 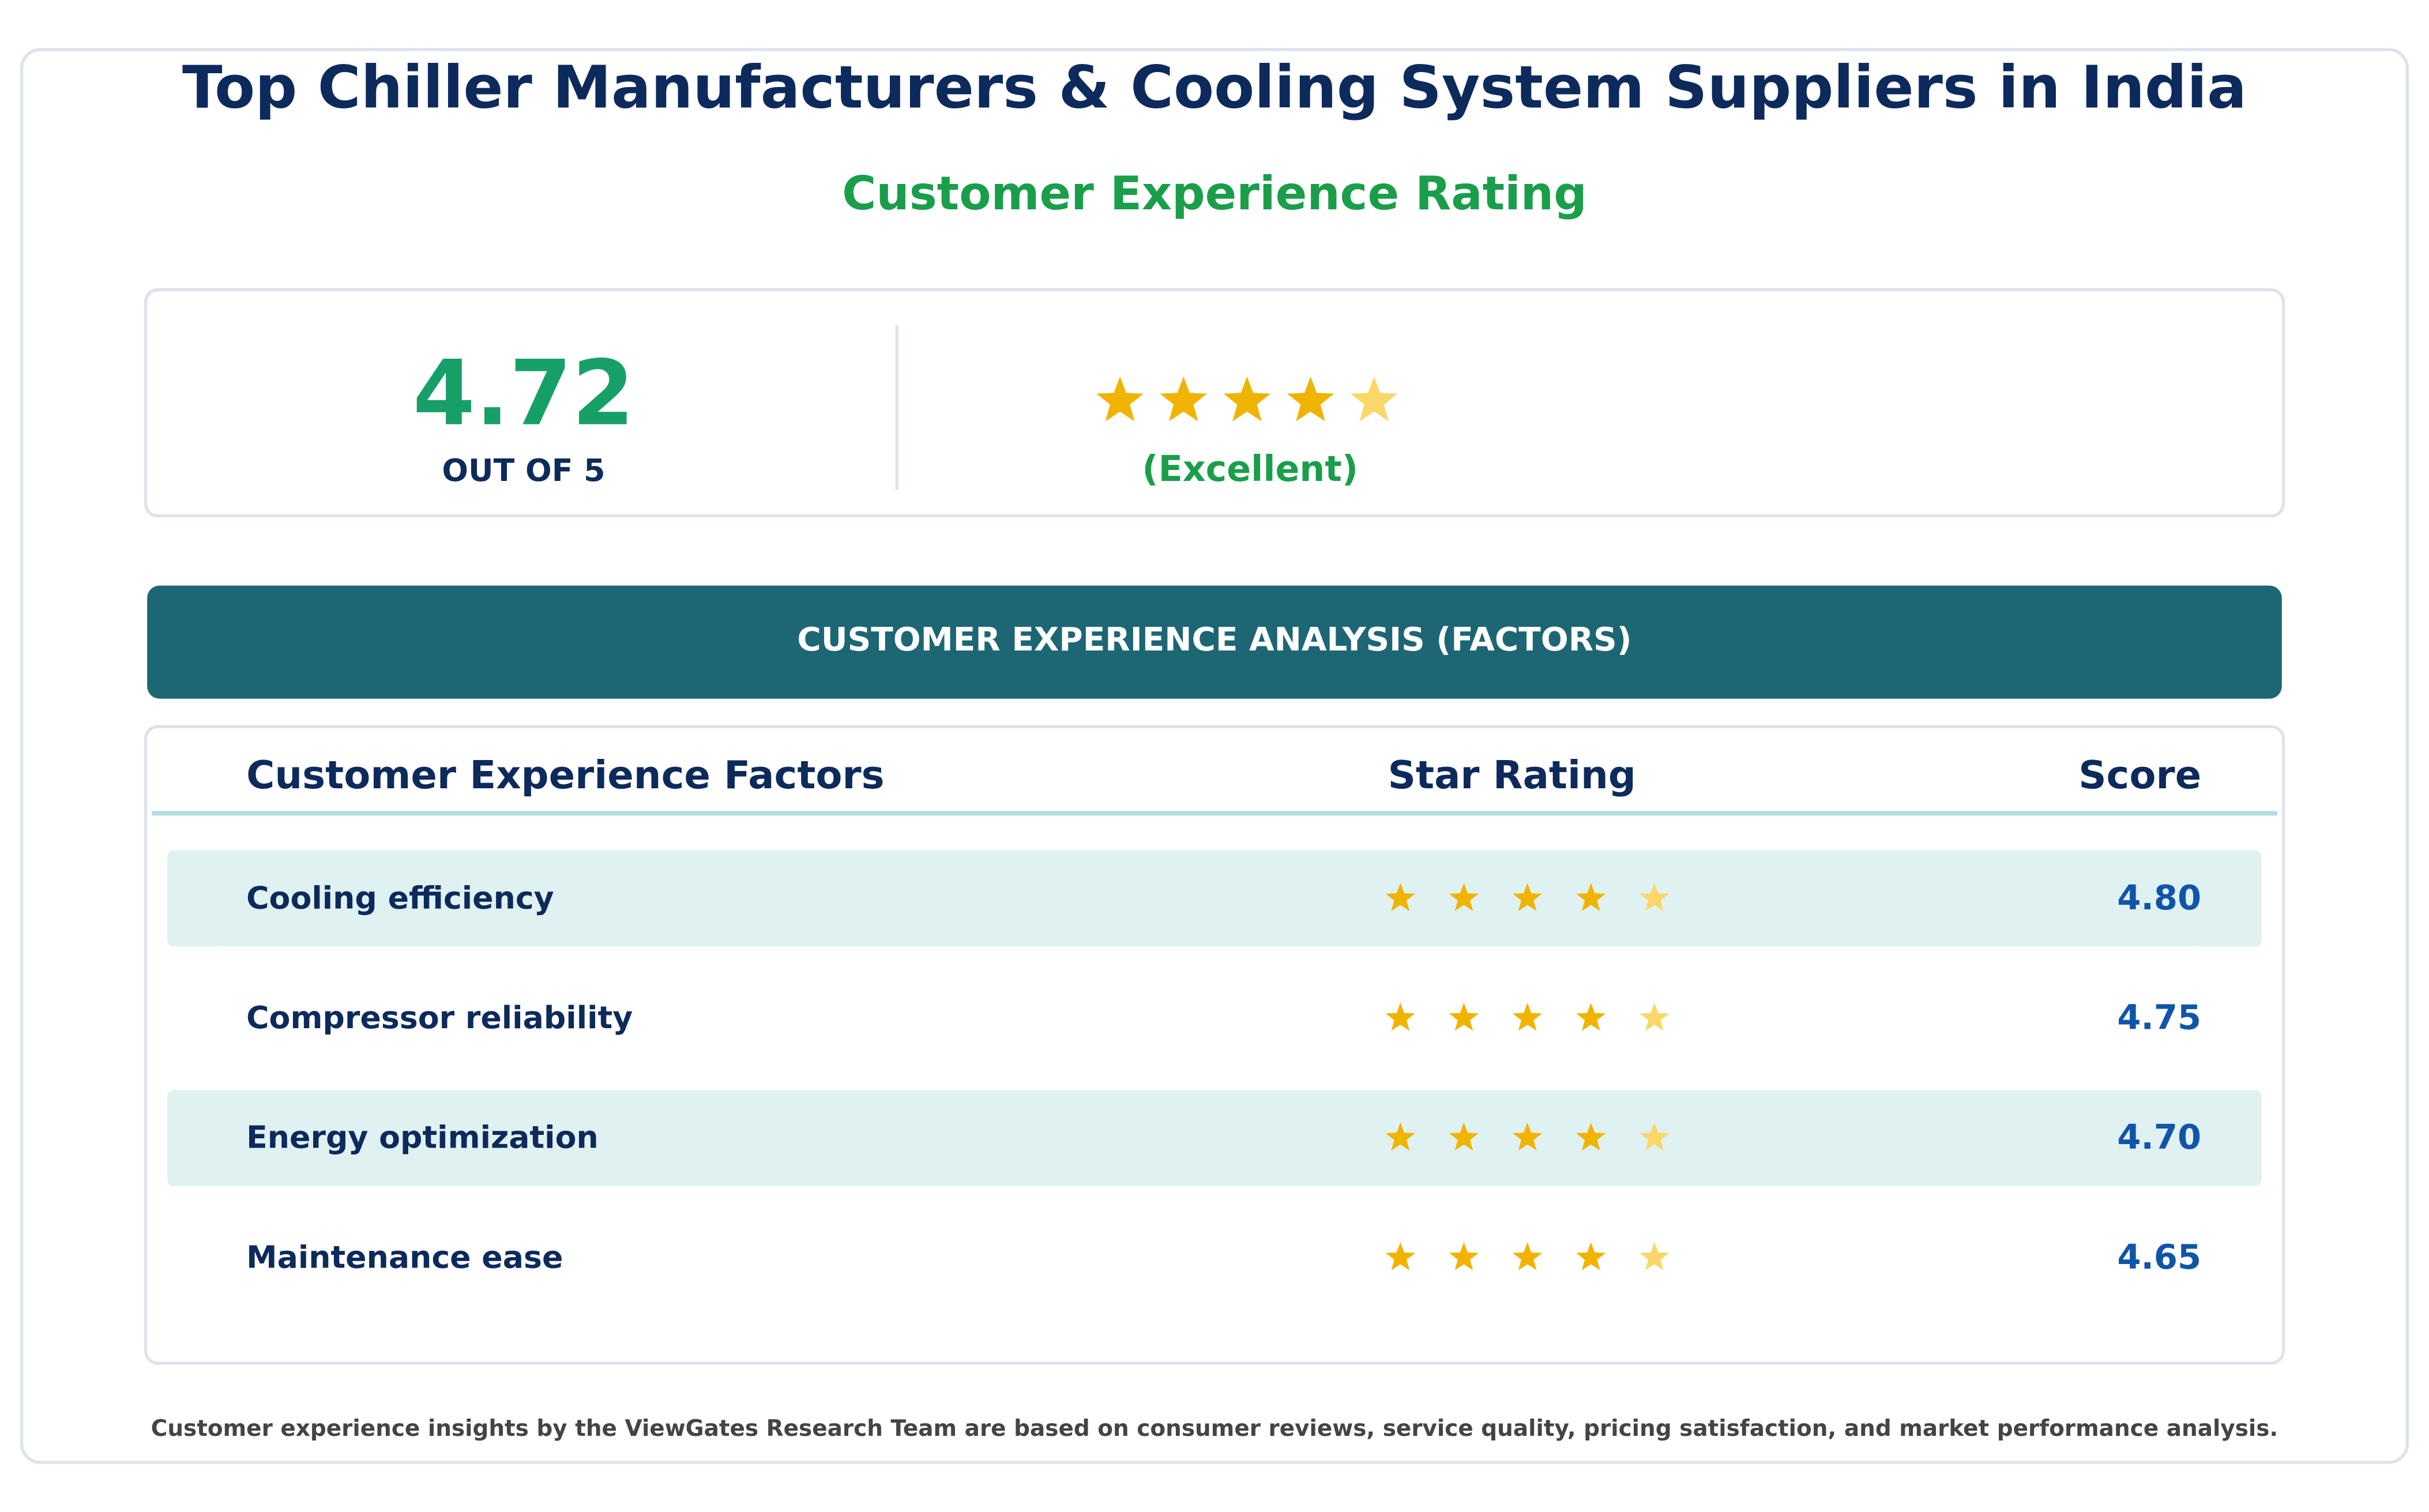 What do you see at coordinates (1214, 194) in the screenshot?
I see `subtitle: Customer Experience Rating` at bounding box center [1214, 194].